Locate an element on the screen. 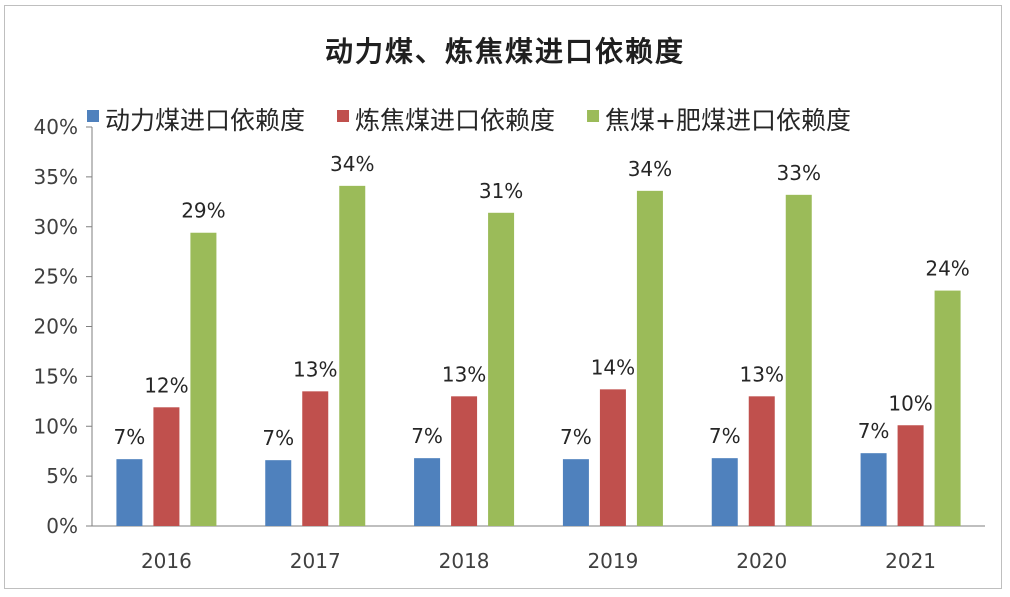 This screenshot has height=597, width=1010. data-label: 10% is located at coordinates (910, 403).